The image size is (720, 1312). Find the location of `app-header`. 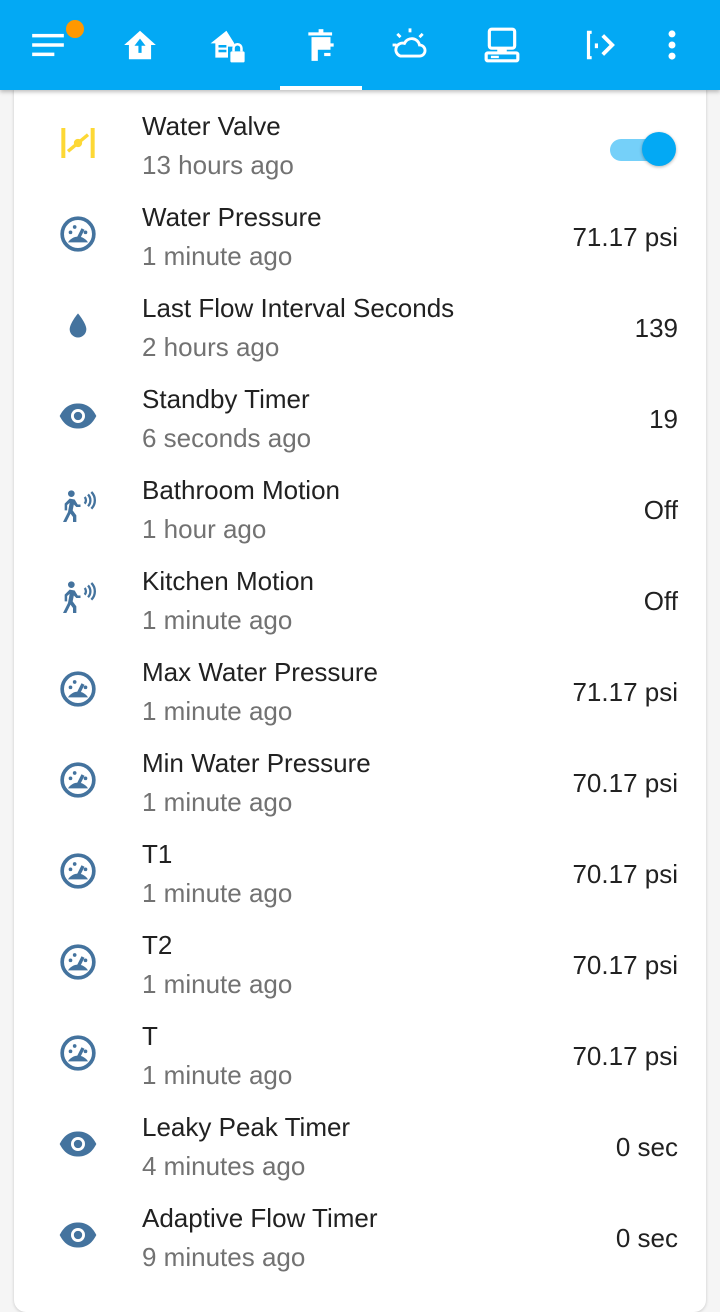

app-header is located at coordinates (360, 45).